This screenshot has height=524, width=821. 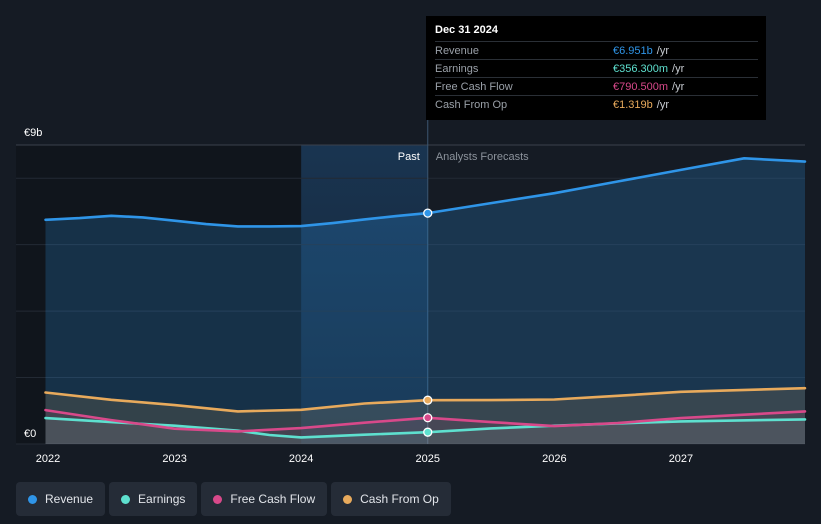 I want to click on legend-item-cash-from-op: Cash From Op, so click(x=391, y=499).